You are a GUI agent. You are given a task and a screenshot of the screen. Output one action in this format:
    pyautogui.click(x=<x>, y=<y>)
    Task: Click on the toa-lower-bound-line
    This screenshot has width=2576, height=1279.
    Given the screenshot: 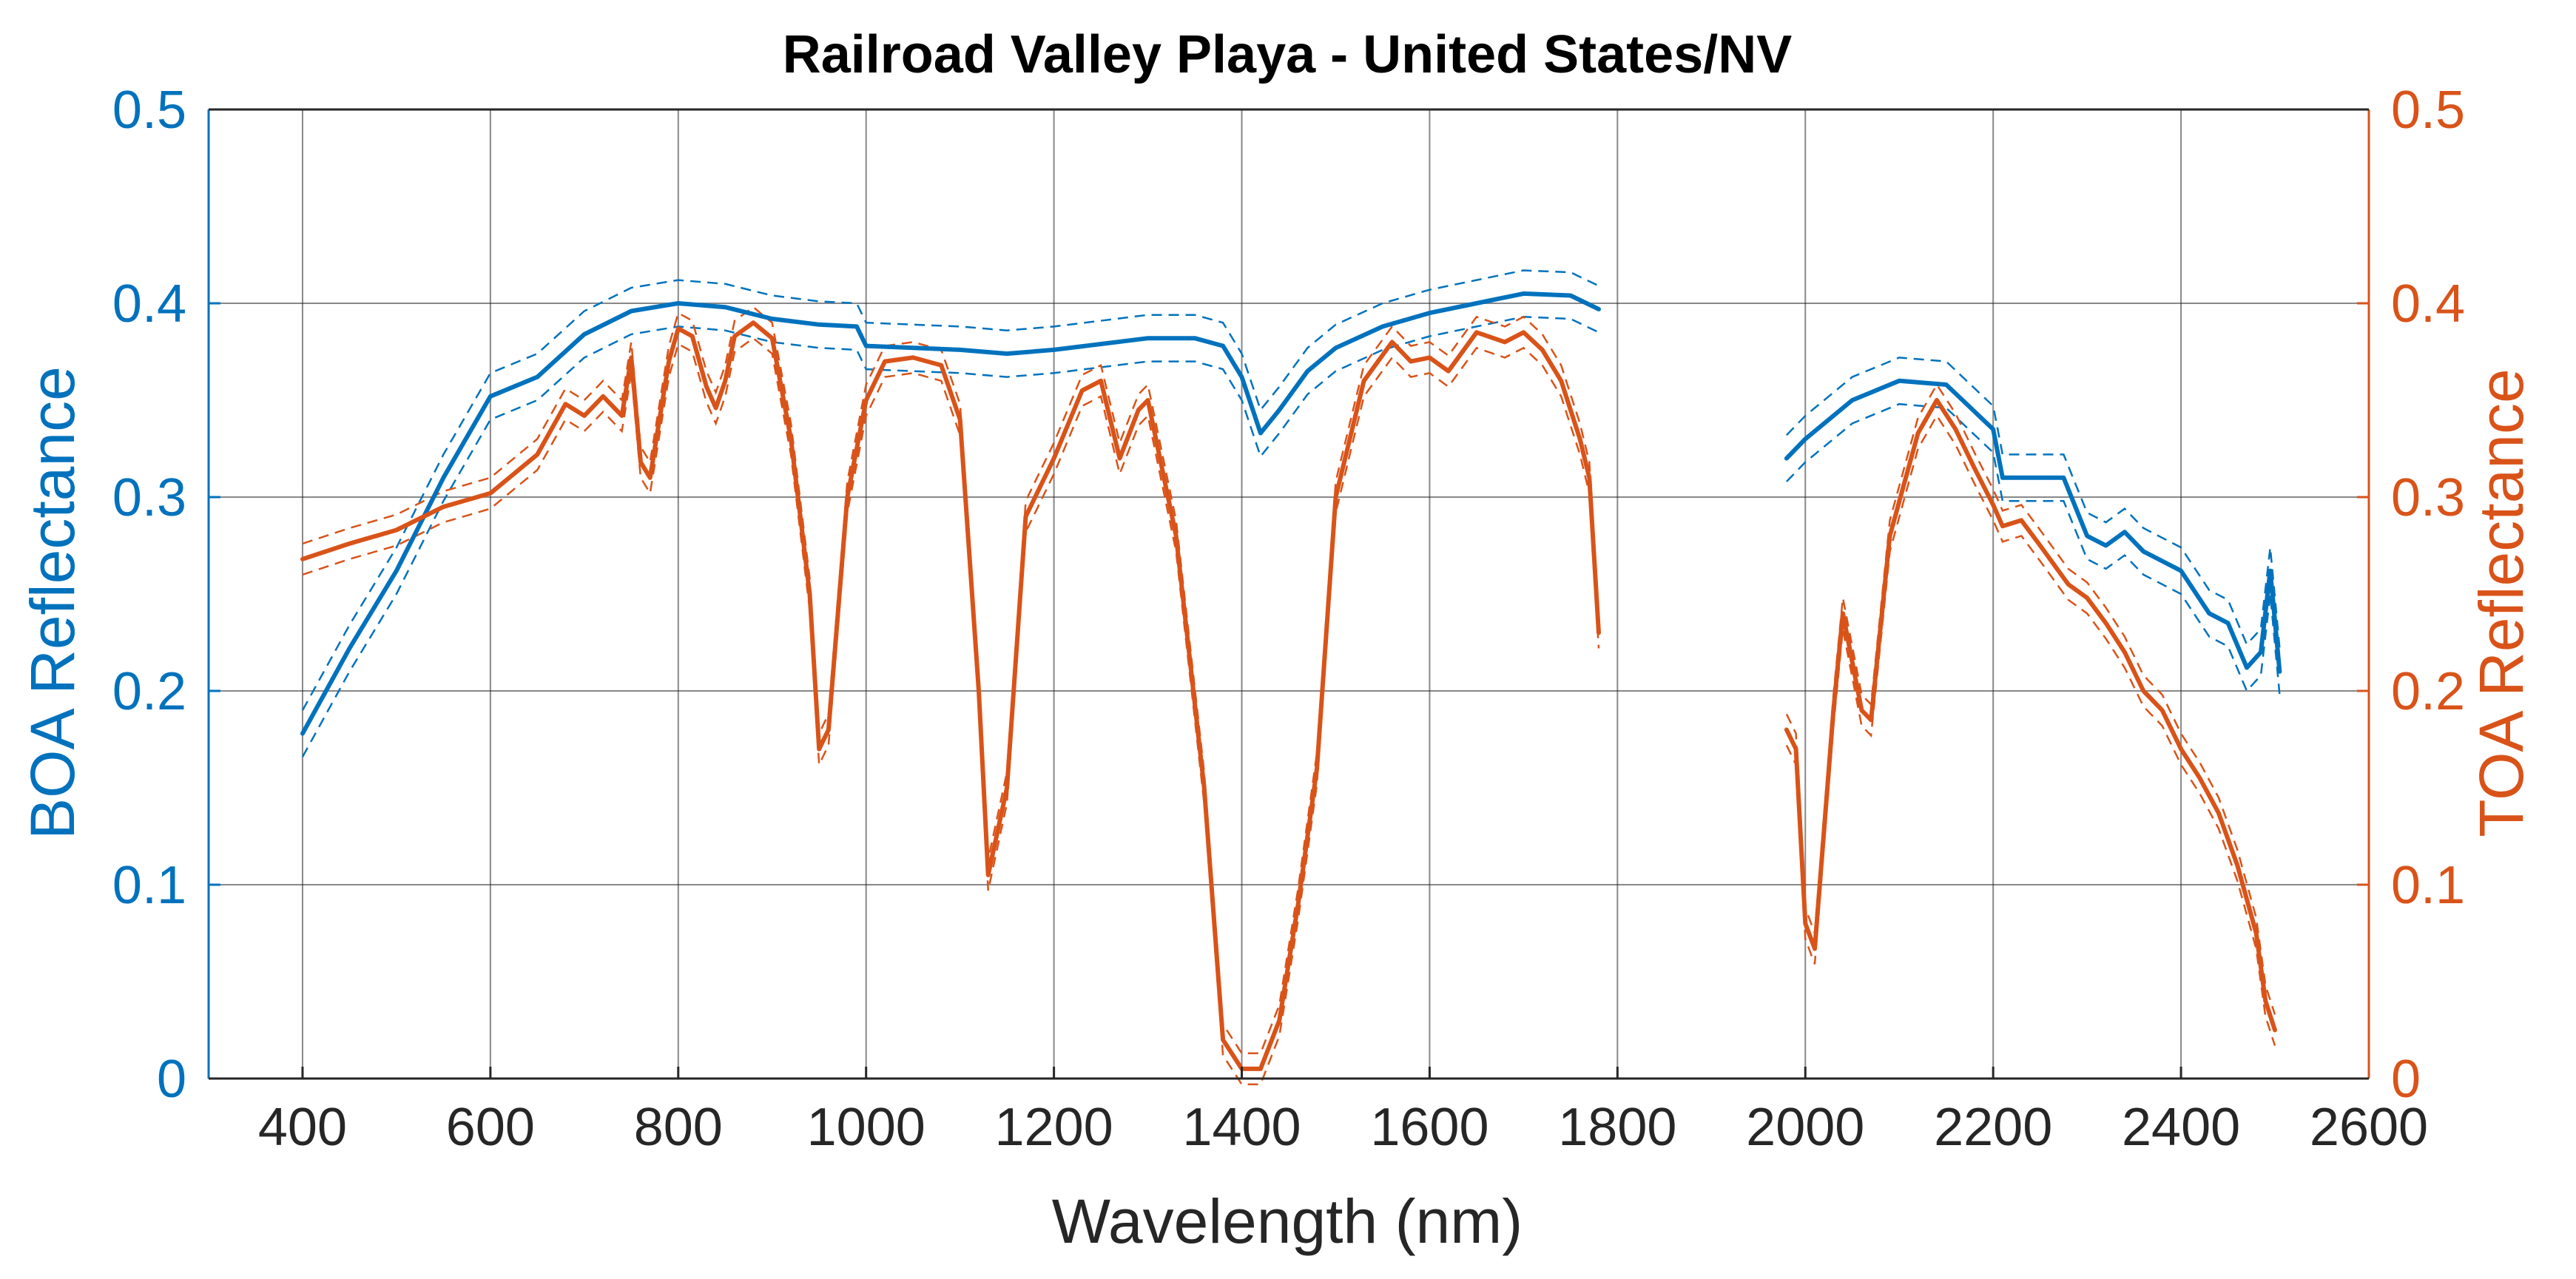 What is the action you would take?
    pyautogui.click(x=2030, y=730)
    